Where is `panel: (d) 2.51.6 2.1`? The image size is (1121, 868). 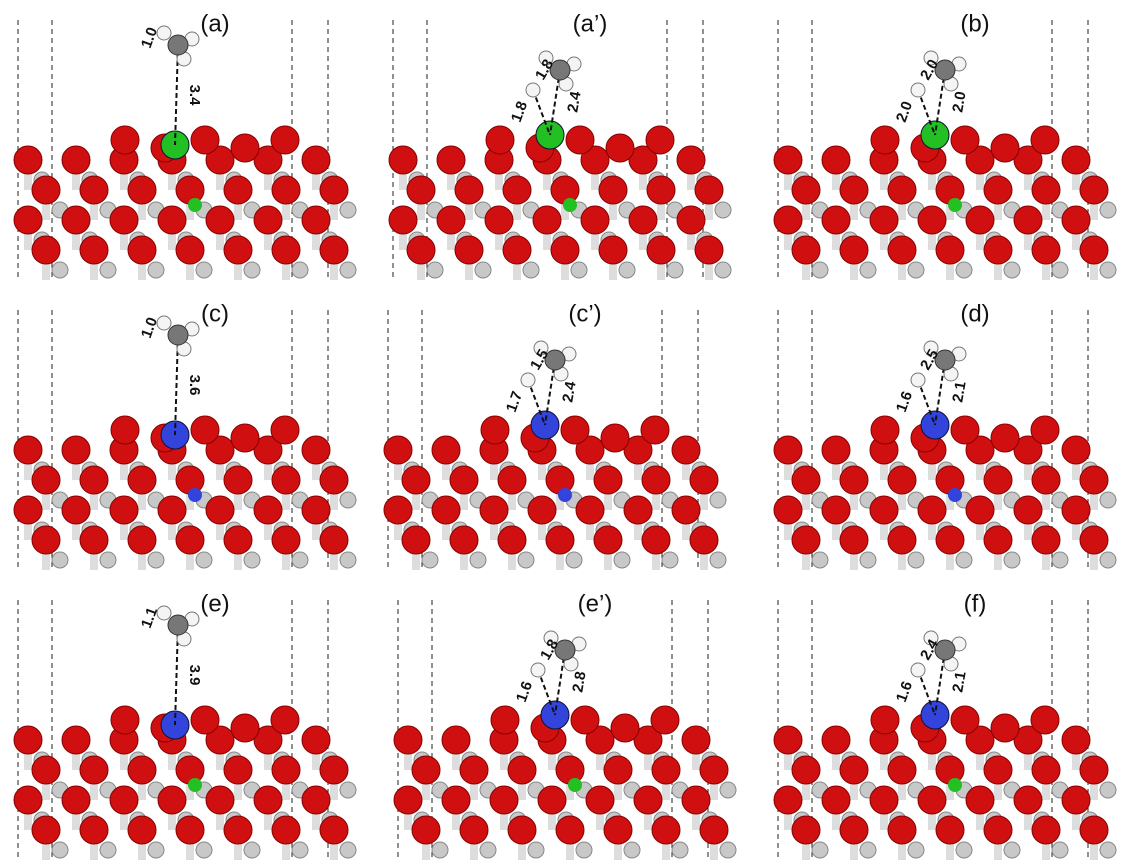 panel: (d) 2.51.6 2.1 is located at coordinates (945, 435).